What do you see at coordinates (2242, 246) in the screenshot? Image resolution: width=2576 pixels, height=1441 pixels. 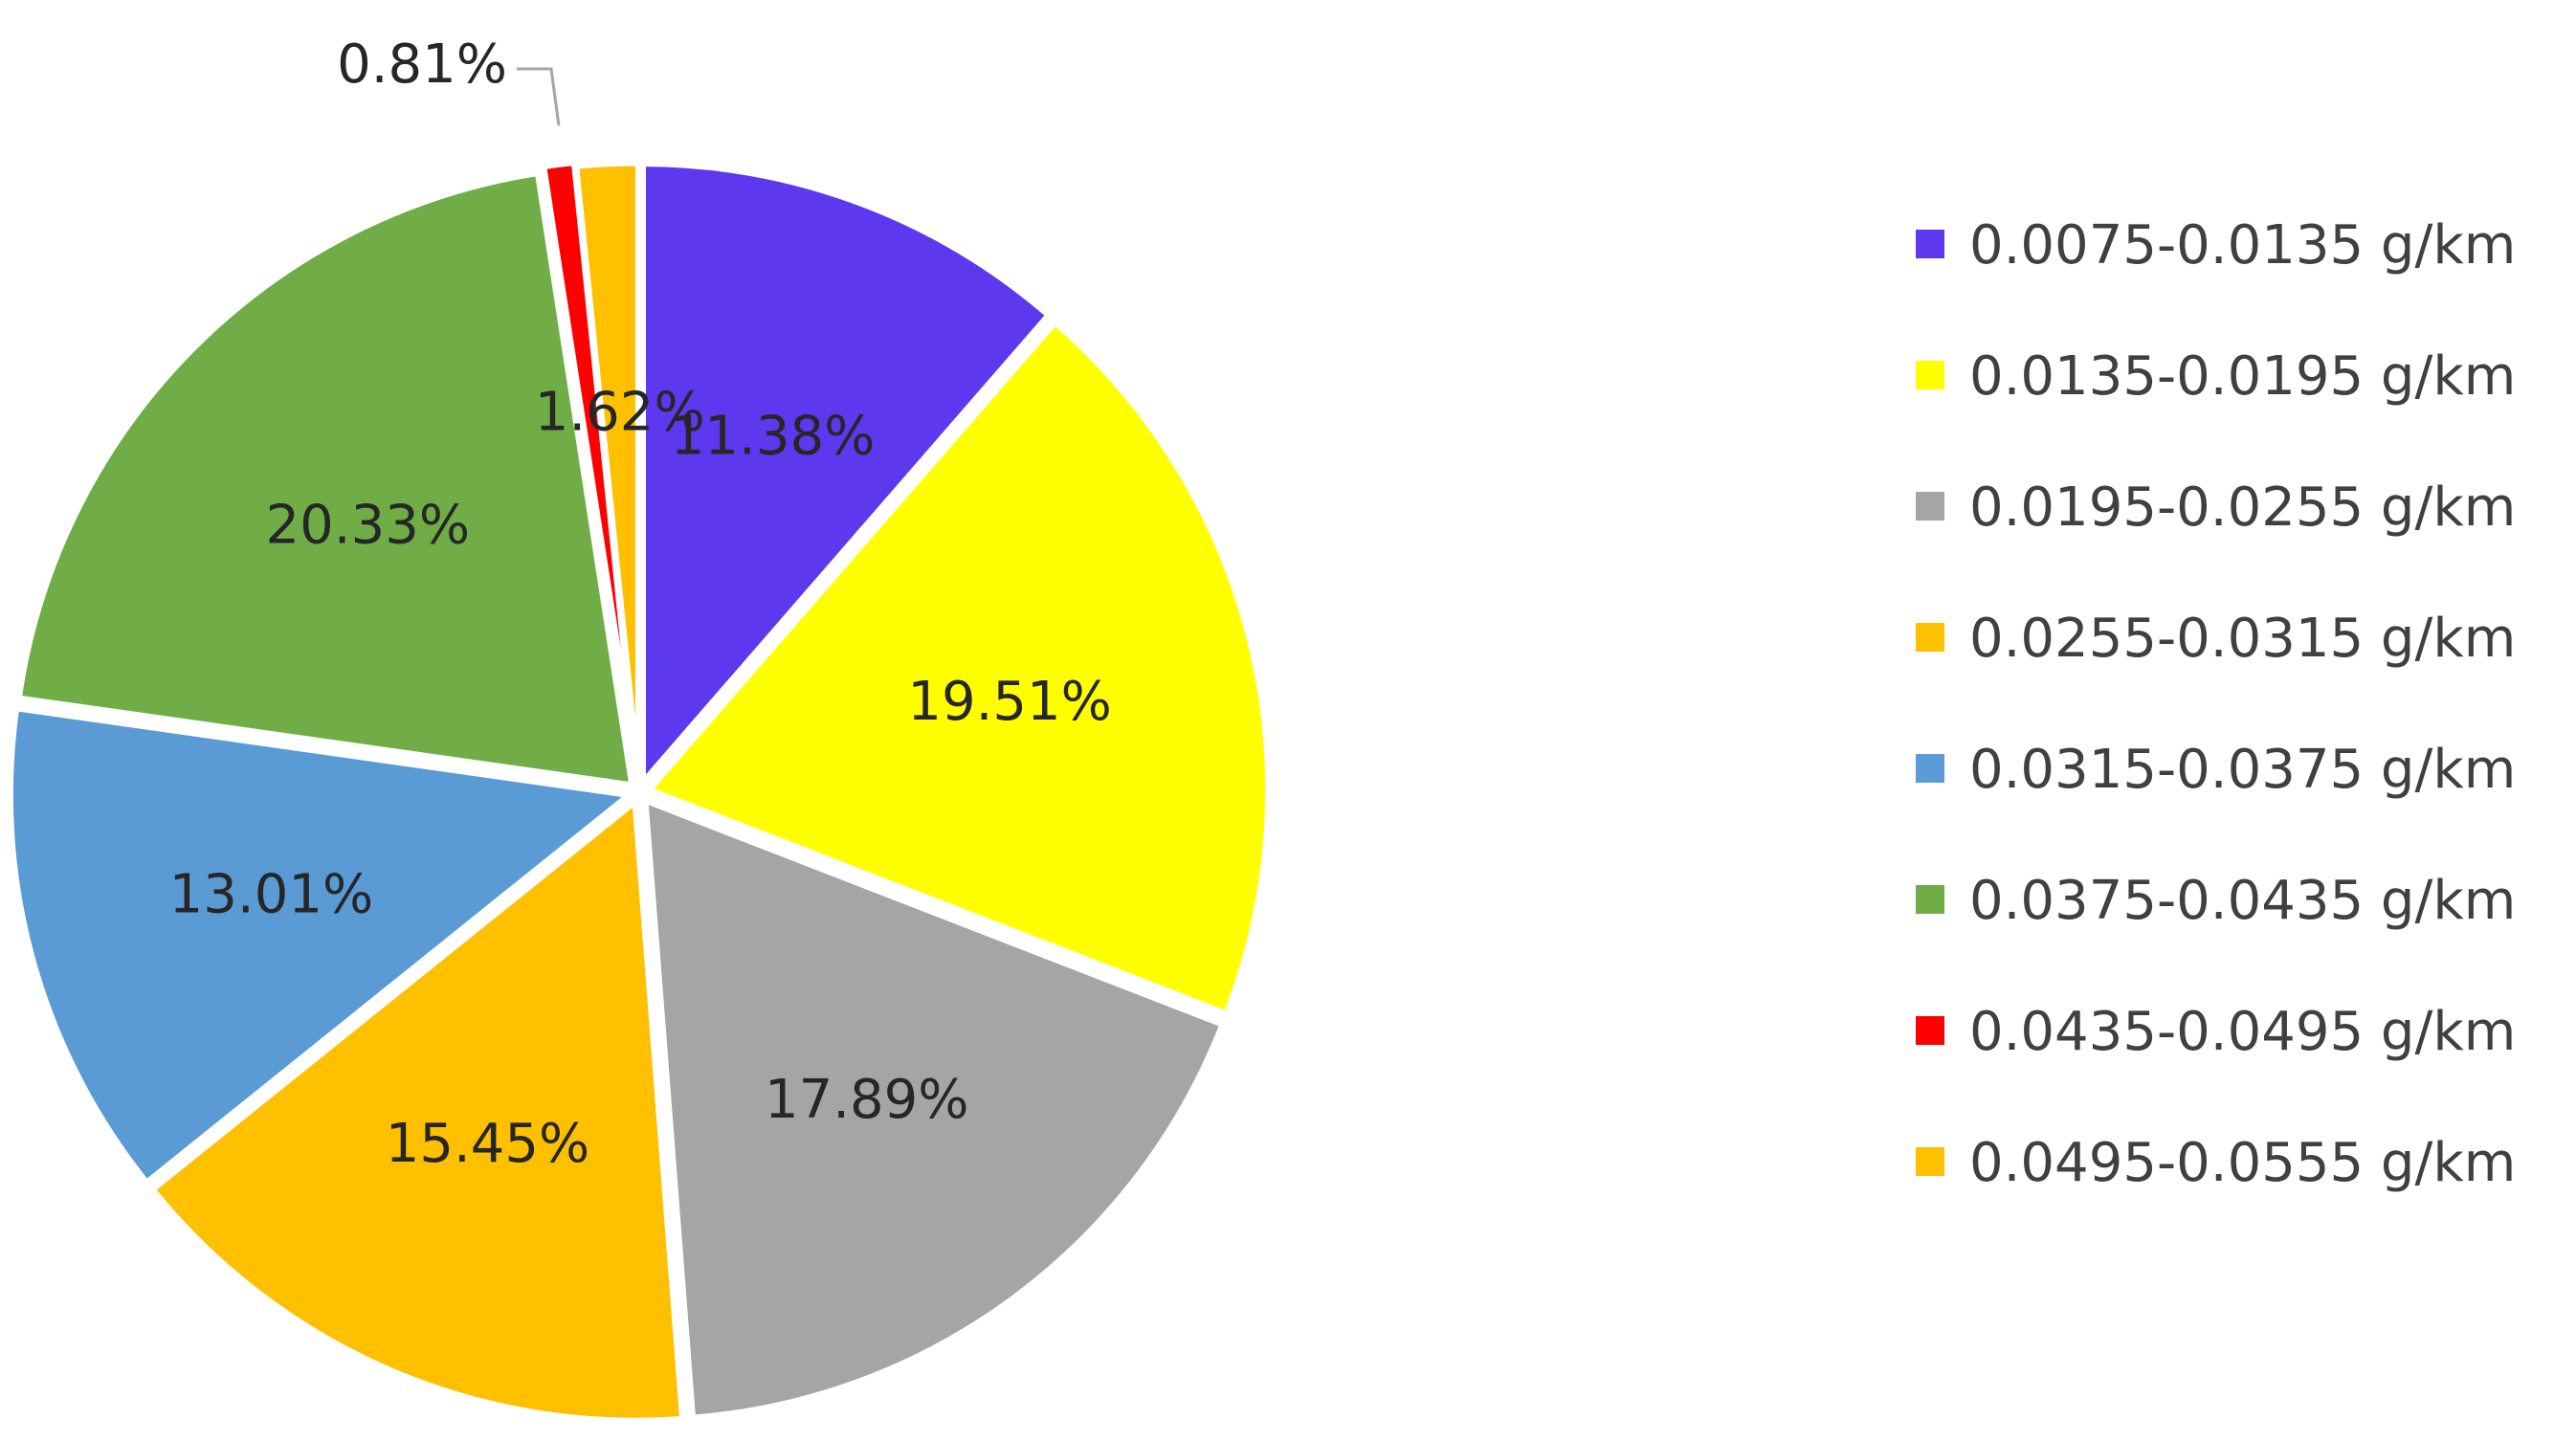 I see `legend-label-1: 0.0075-0.0135 g/km` at bounding box center [2242, 246].